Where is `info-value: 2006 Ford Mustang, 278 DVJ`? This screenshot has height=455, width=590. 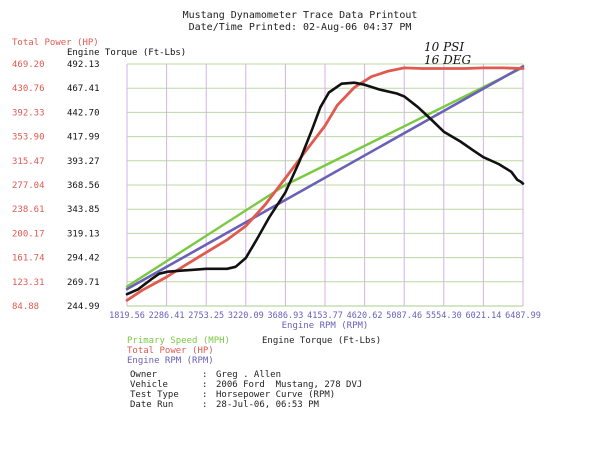 info-value: 2006 Ford Mustang, 278 DVJ is located at coordinates (289, 385).